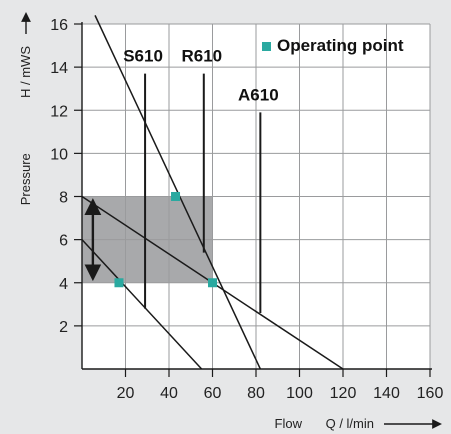 The height and width of the screenshot is (434, 451). I want to click on x-tick-label: 20, so click(126, 393).